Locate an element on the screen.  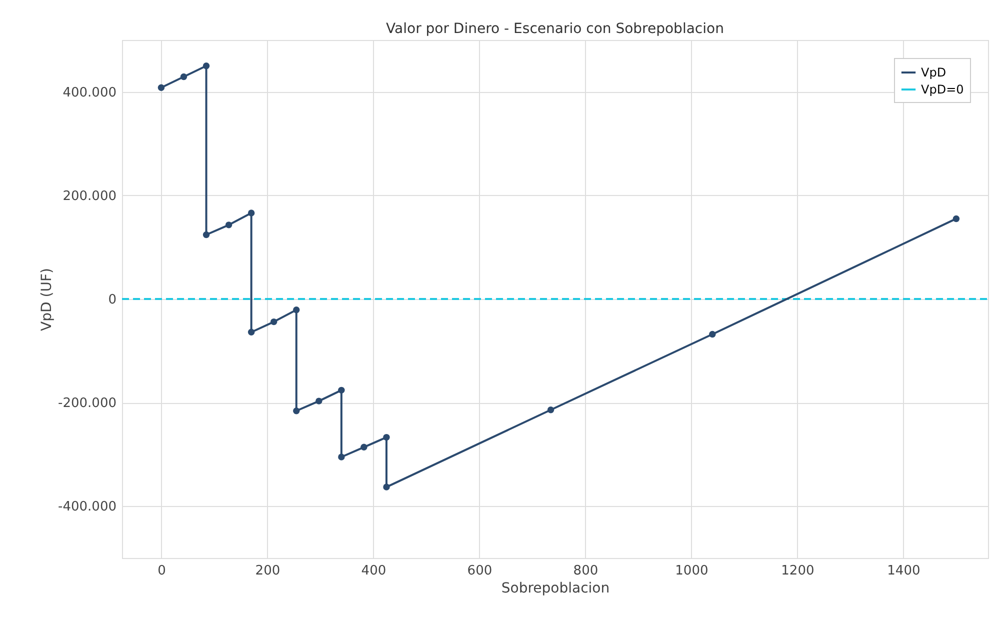
x-tick-label: 1200 is located at coordinates (797, 571).